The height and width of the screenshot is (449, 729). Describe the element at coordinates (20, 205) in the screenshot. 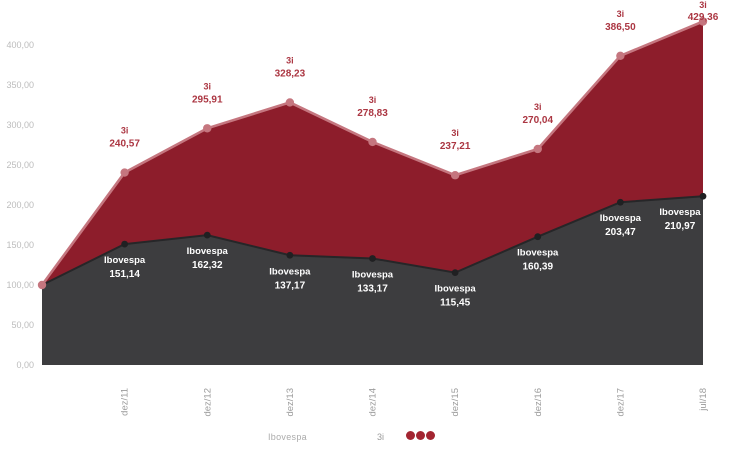

I see `y-axis-tick-label: 200,00` at that location.